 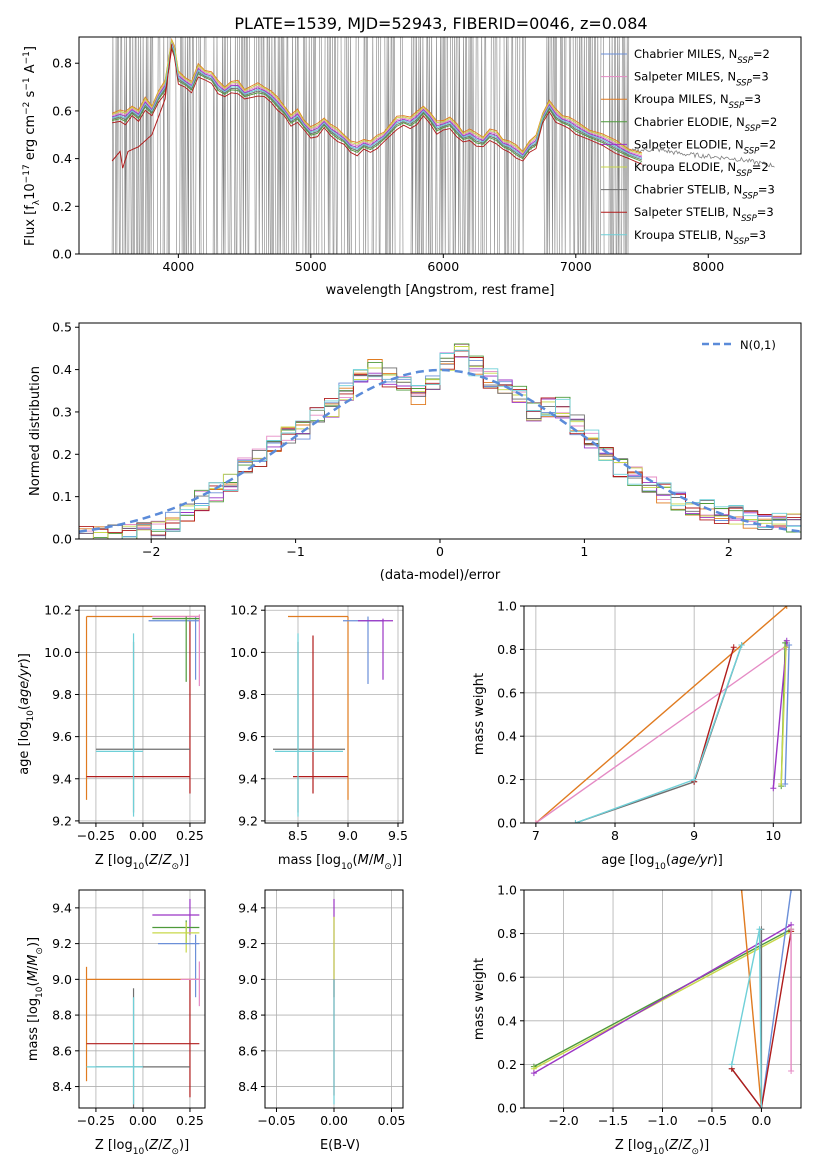 I want to click on age-vs-z-axes: −0.25 0.00 0.25 9.2 9.4 9.6 9.8 10.0 10.2, so click(x=125, y=723).